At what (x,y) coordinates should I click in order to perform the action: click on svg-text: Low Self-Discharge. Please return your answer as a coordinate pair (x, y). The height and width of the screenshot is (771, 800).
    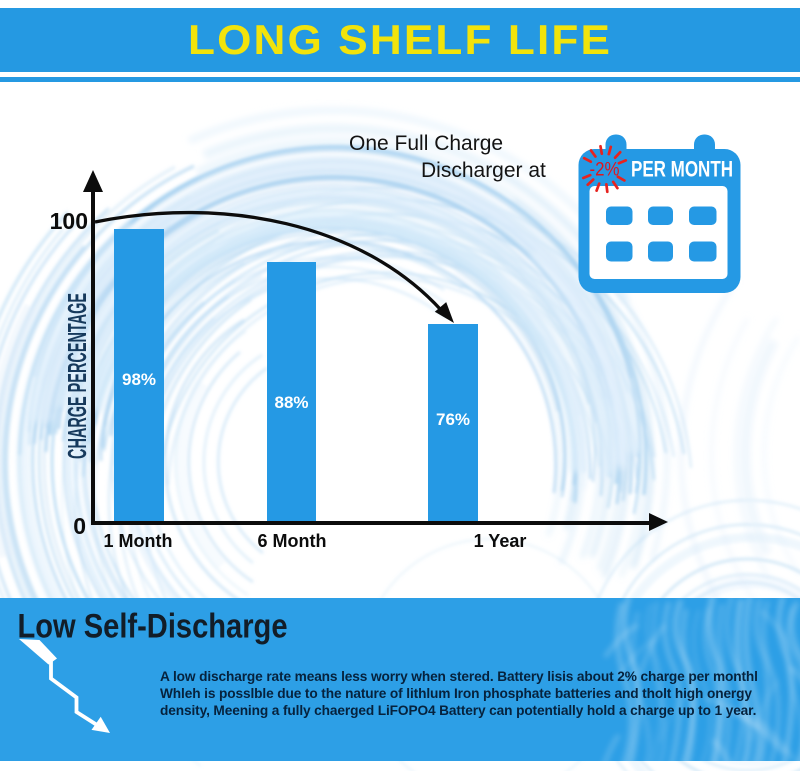
    Looking at the image, I should click on (153, 627).